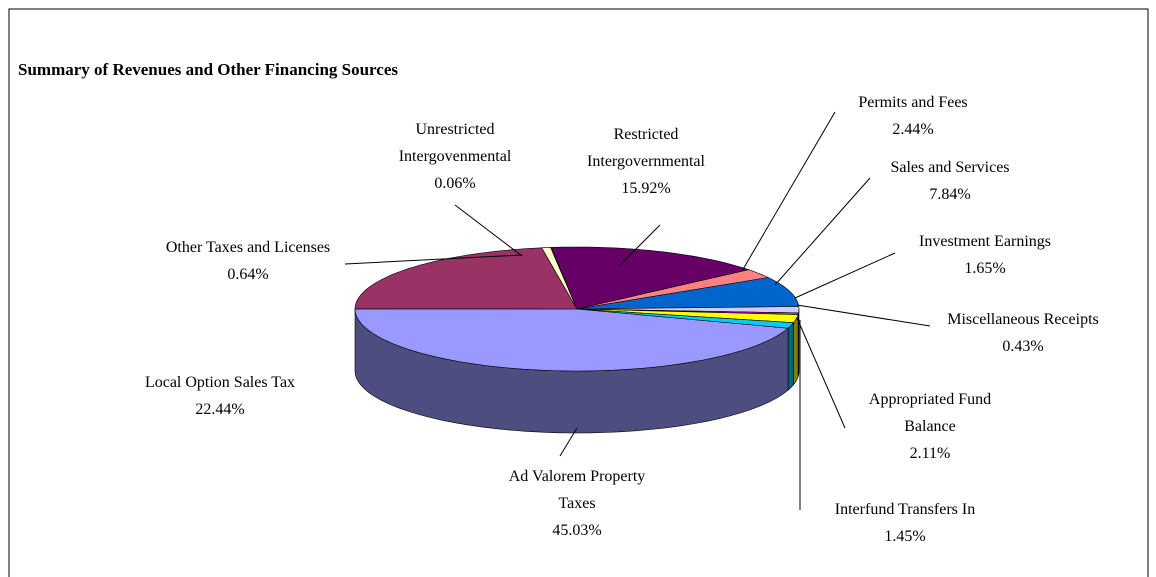 This screenshot has height=577, width=1156. What do you see at coordinates (950, 167) in the screenshot?
I see `category-label: Sales and Services` at bounding box center [950, 167].